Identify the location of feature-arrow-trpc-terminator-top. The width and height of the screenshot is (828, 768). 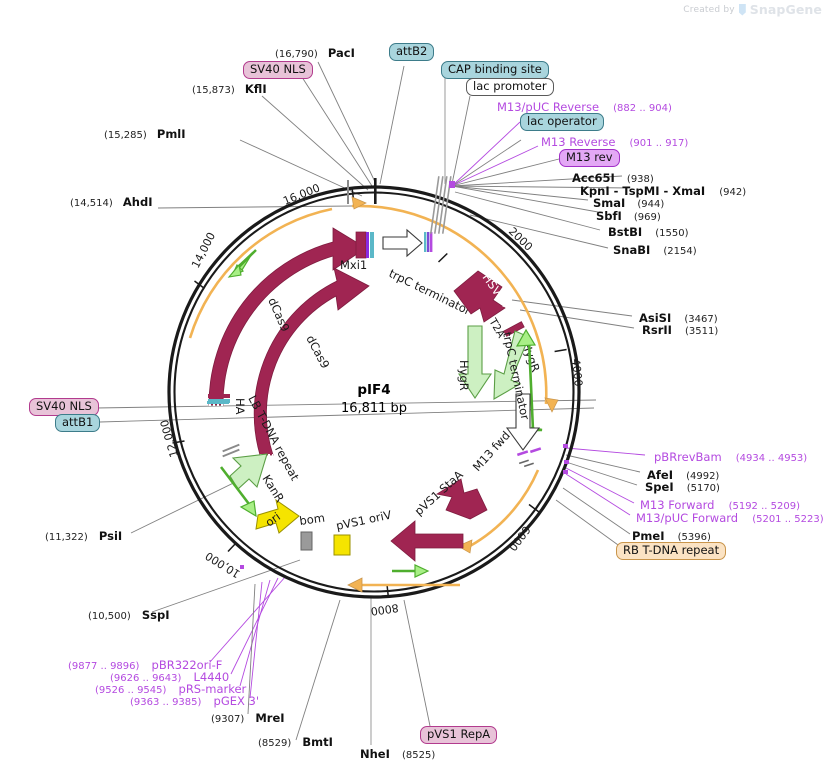
(402, 243).